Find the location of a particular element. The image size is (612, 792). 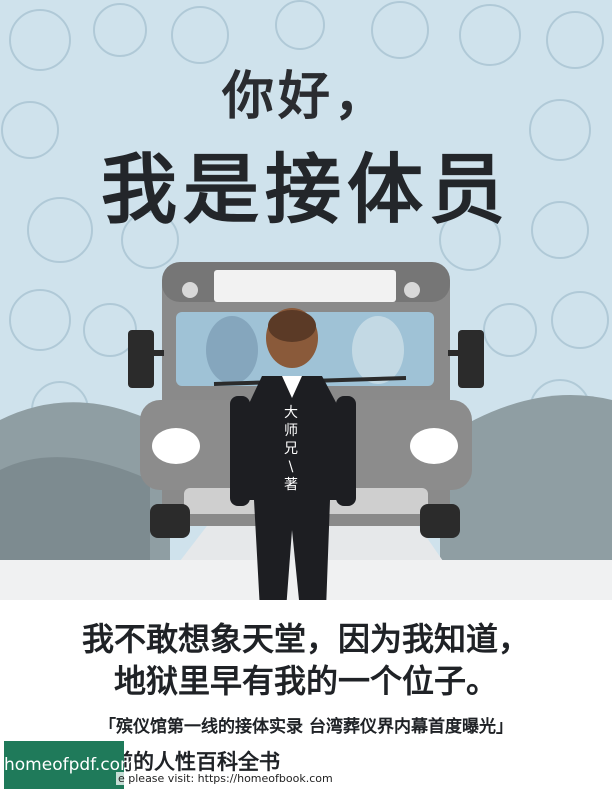

author-label: 大 师 兄 \ 著 is located at coordinates (291, 449).